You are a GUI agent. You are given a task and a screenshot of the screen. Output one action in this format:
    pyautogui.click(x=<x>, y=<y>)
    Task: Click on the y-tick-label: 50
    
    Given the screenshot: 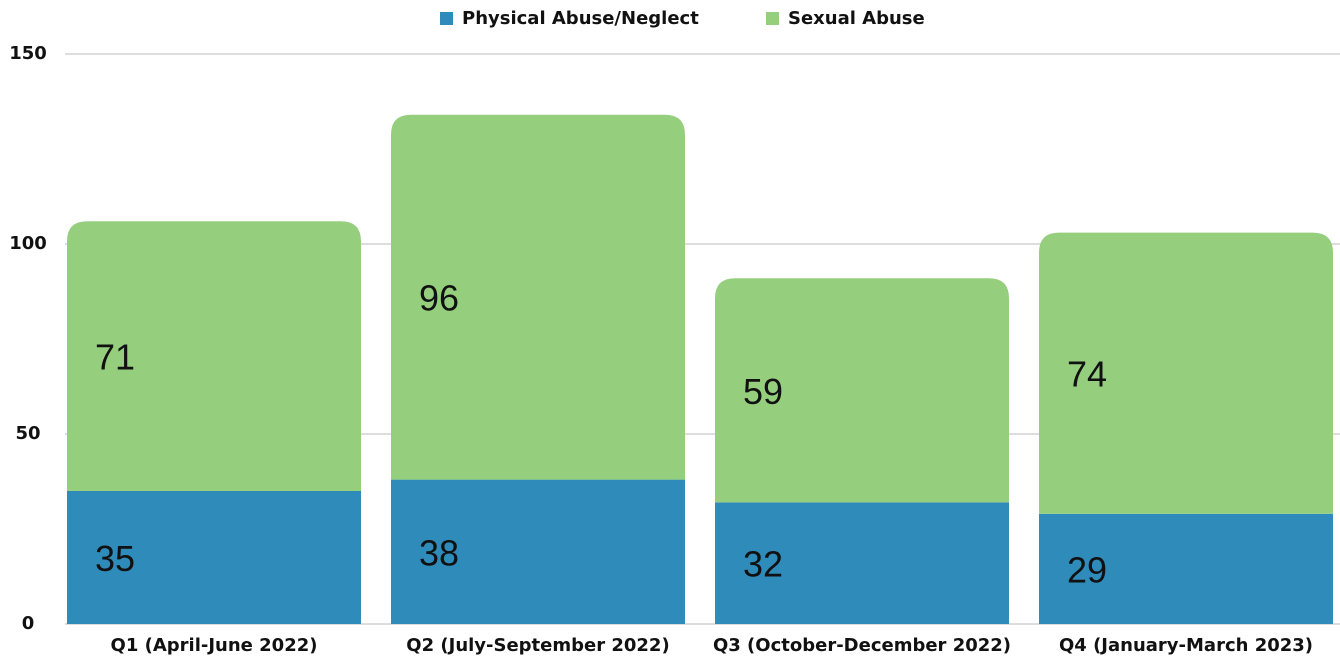 What is the action you would take?
    pyautogui.click(x=27, y=433)
    